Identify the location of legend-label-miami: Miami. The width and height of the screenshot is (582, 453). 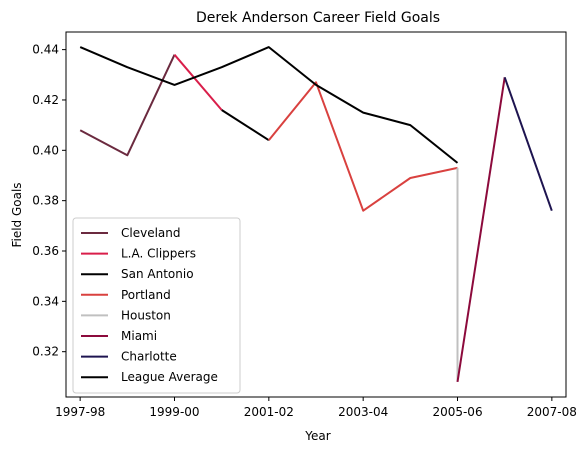
(139, 336).